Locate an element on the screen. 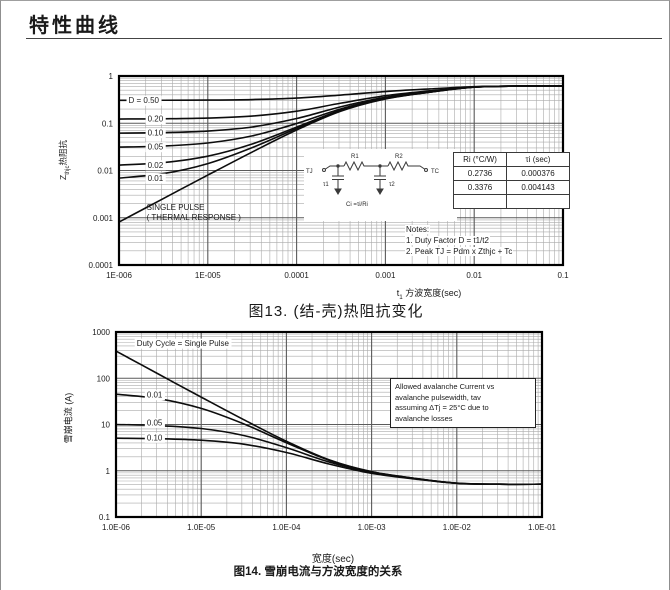  fig14-caption: 图14. 雪崩电流与方波宽度的关系 is located at coordinates (318, 572).